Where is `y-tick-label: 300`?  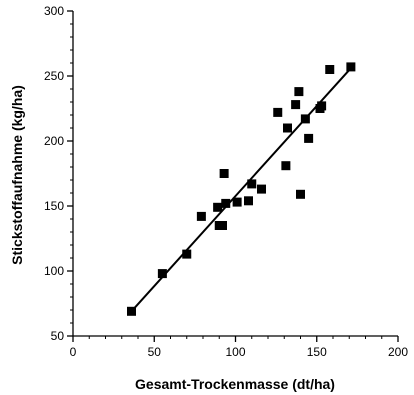
y-tick-label: 300 is located at coordinates (54, 11).